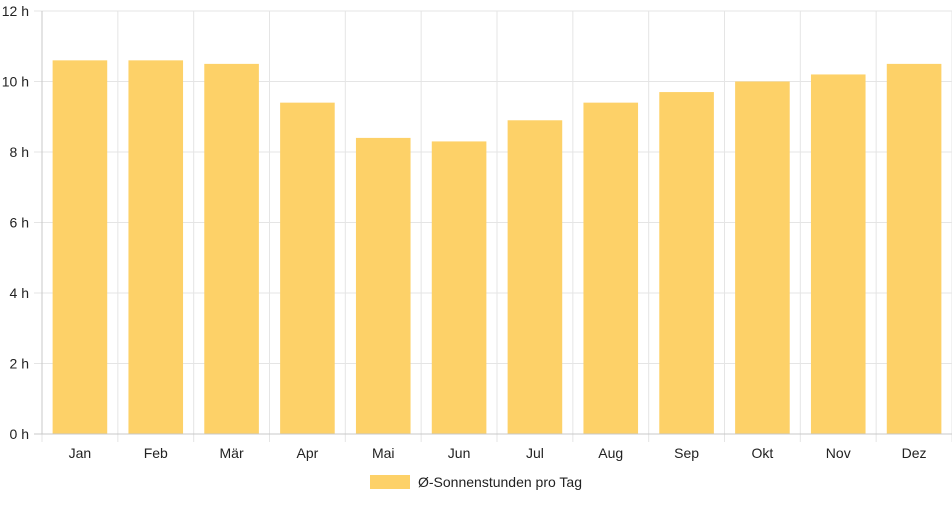 This screenshot has height=505, width=952. What do you see at coordinates (763, 453) in the screenshot?
I see `x-tick-label: Okt` at bounding box center [763, 453].